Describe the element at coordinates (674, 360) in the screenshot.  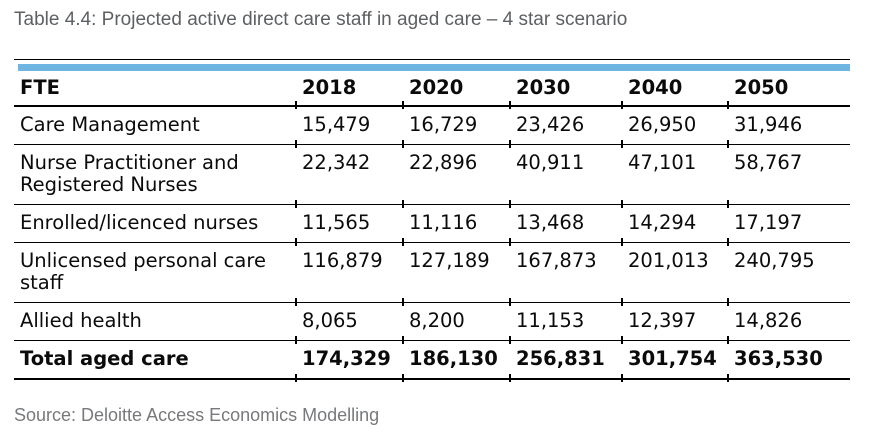
I see `value-cell: 301,754` at that location.